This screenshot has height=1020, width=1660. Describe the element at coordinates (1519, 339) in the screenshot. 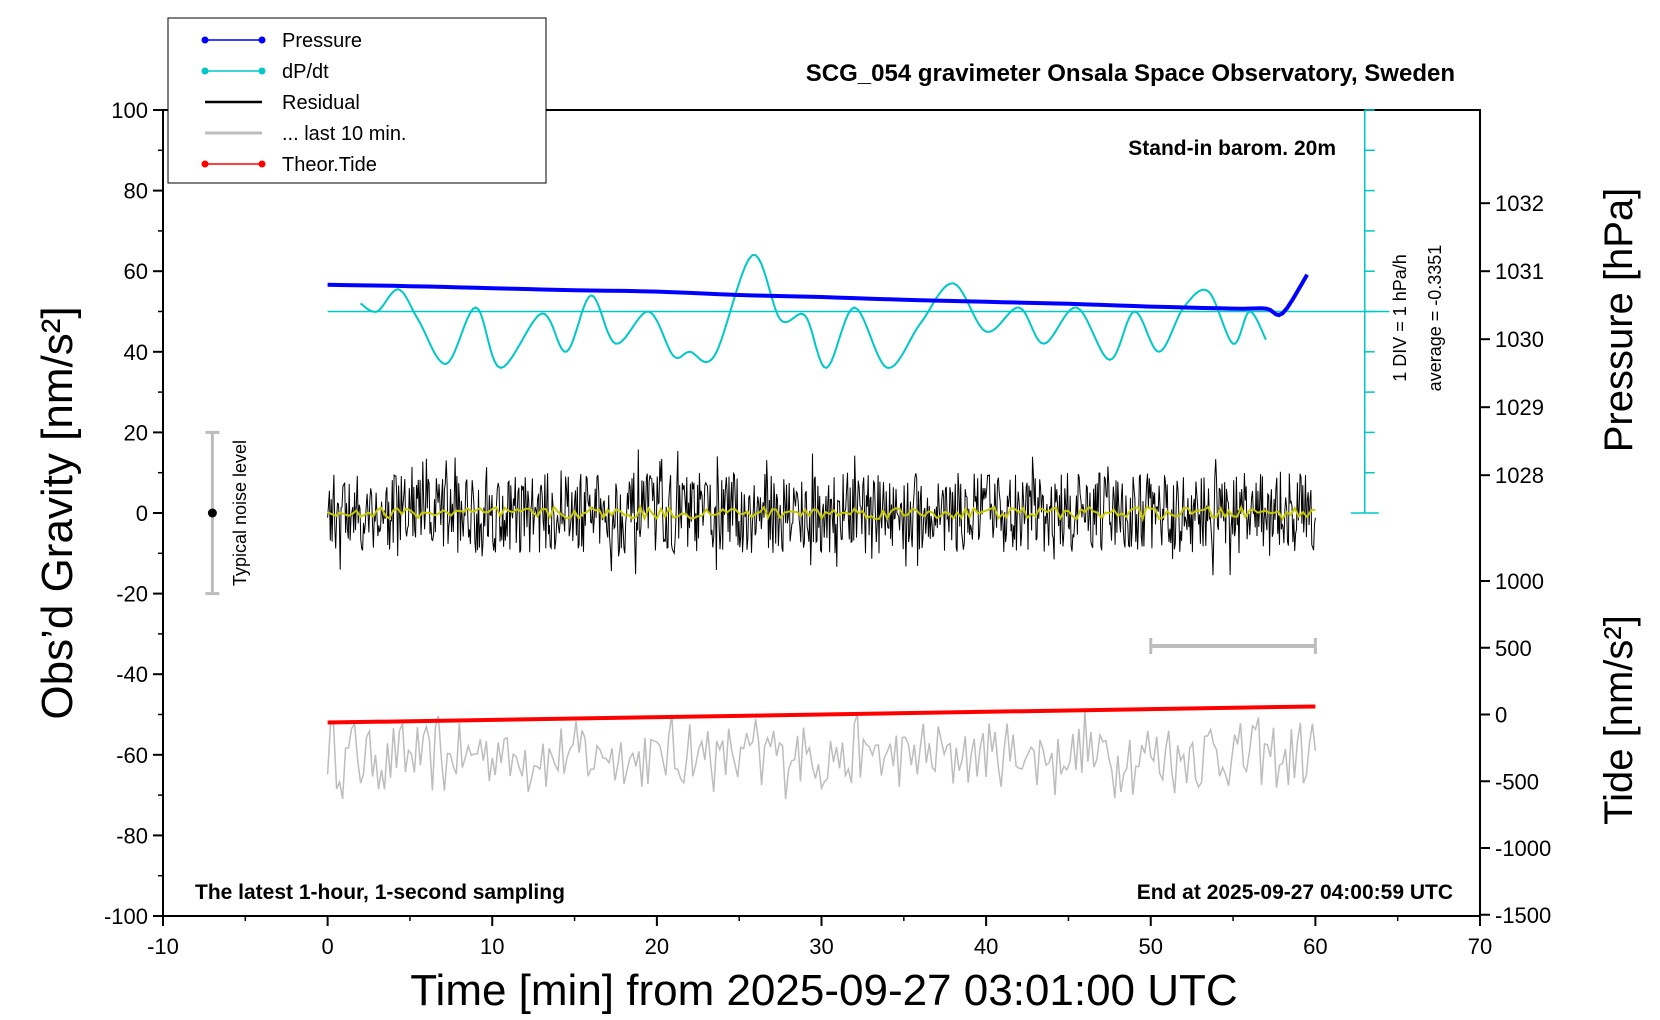

I see `pressure-tick-label: 1030` at that location.